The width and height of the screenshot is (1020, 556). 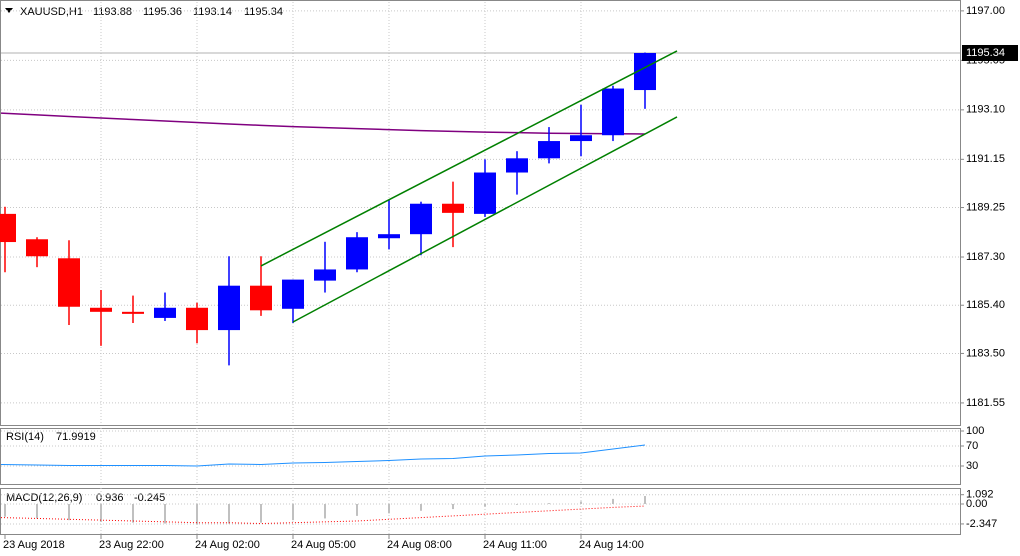 What do you see at coordinates (419, 545) in the screenshot?
I see `x-tick-label: 24 Aug 08:00` at bounding box center [419, 545].